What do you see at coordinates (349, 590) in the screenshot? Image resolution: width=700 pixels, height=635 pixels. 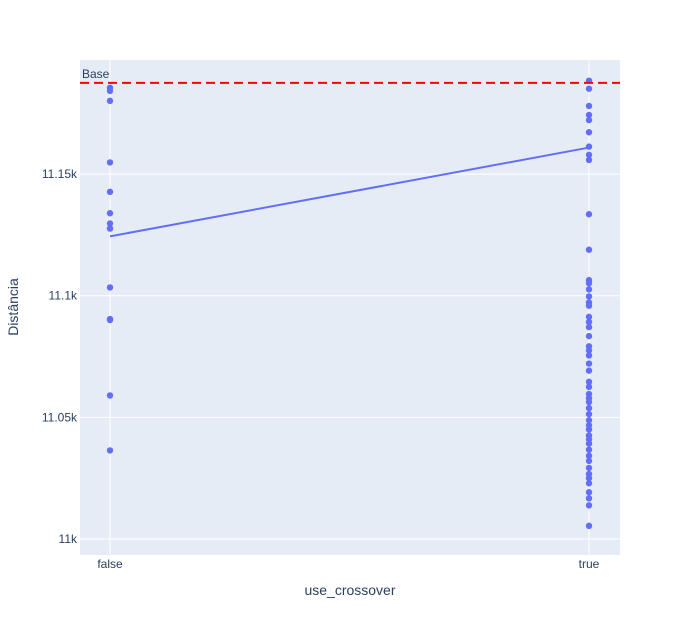 I see `x-axis-title: use_crossover` at bounding box center [349, 590].